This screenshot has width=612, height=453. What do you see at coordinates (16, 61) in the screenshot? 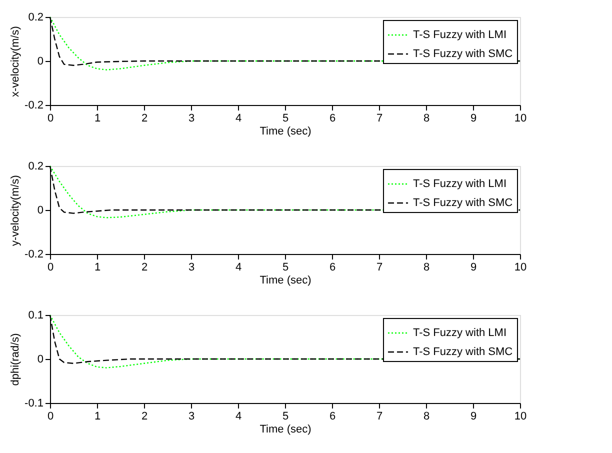
I see `y-axis-title: x-velocity(m/s)` at bounding box center [16, 61].